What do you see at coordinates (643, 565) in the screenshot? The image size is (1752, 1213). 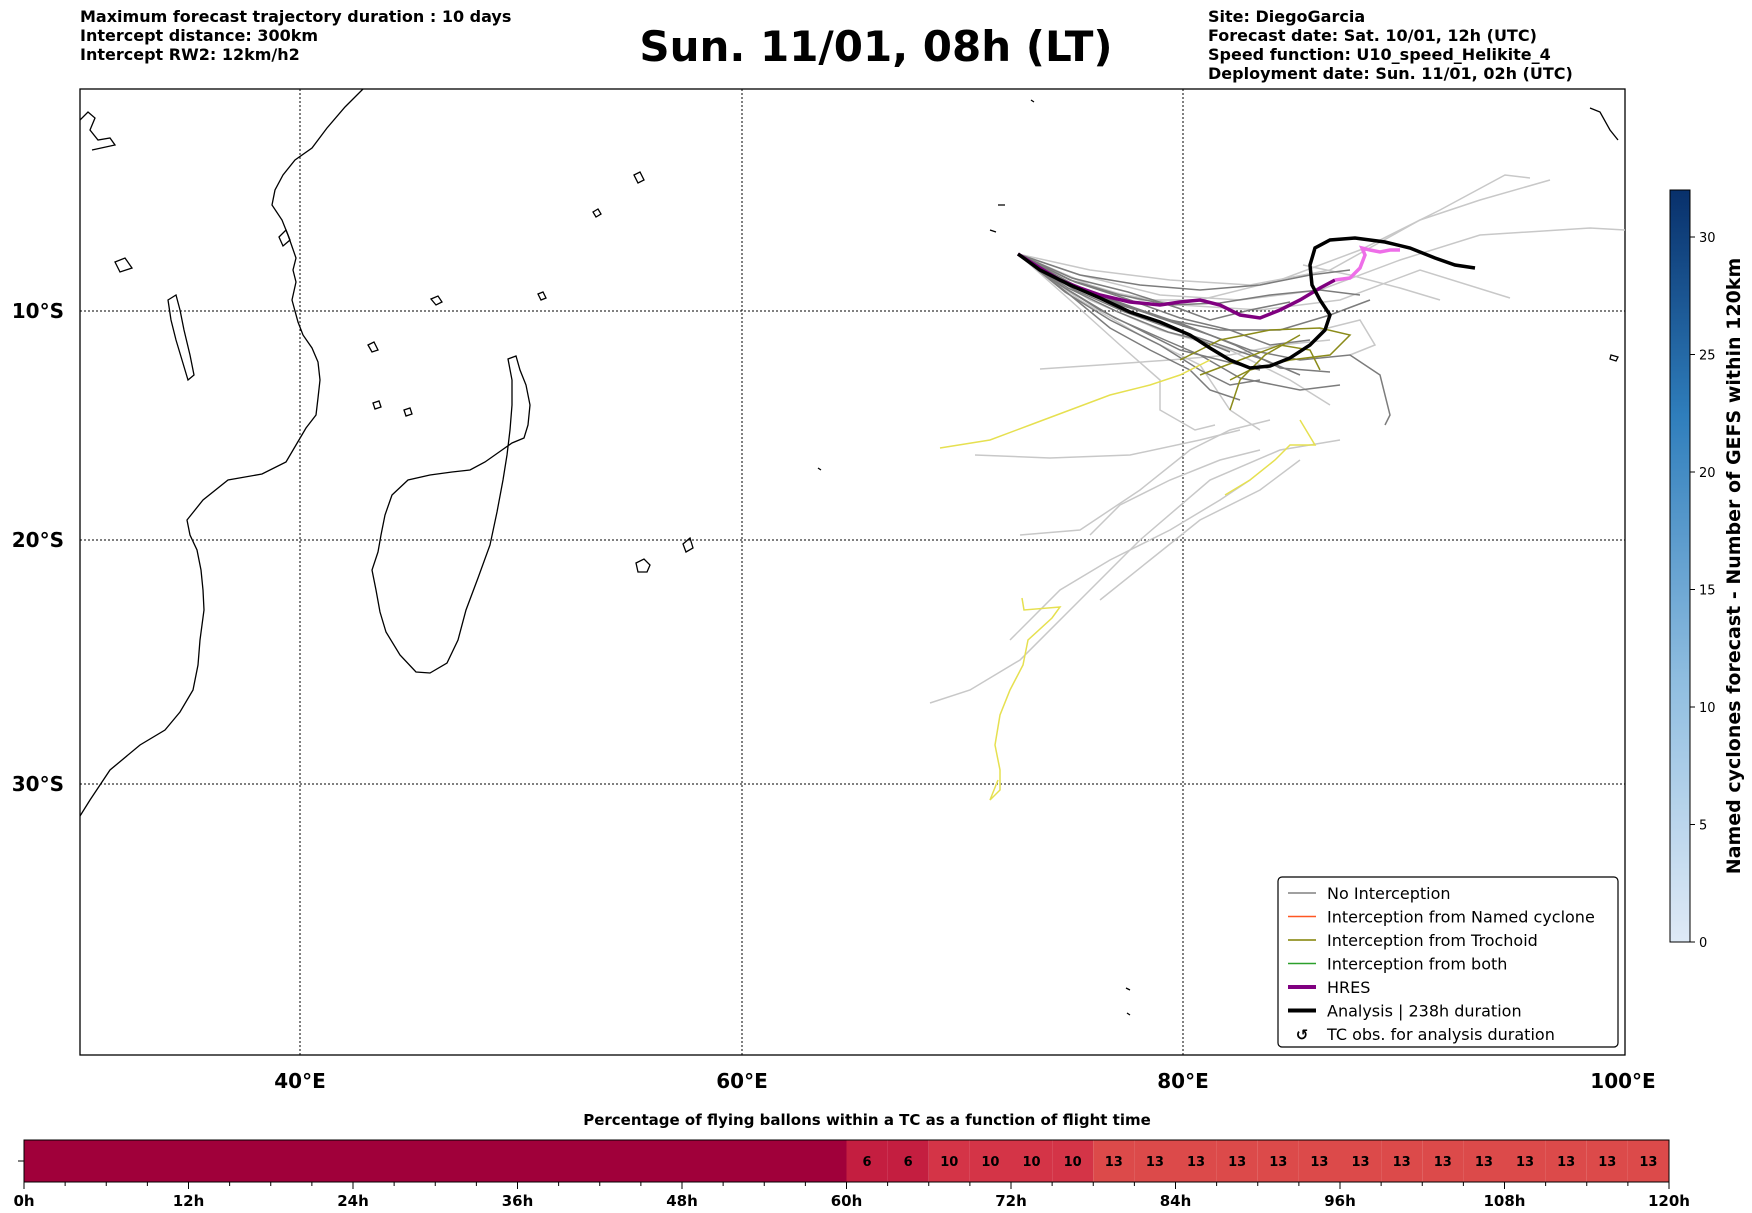 I see `mauritius-coastline` at bounding box center [643, 565].